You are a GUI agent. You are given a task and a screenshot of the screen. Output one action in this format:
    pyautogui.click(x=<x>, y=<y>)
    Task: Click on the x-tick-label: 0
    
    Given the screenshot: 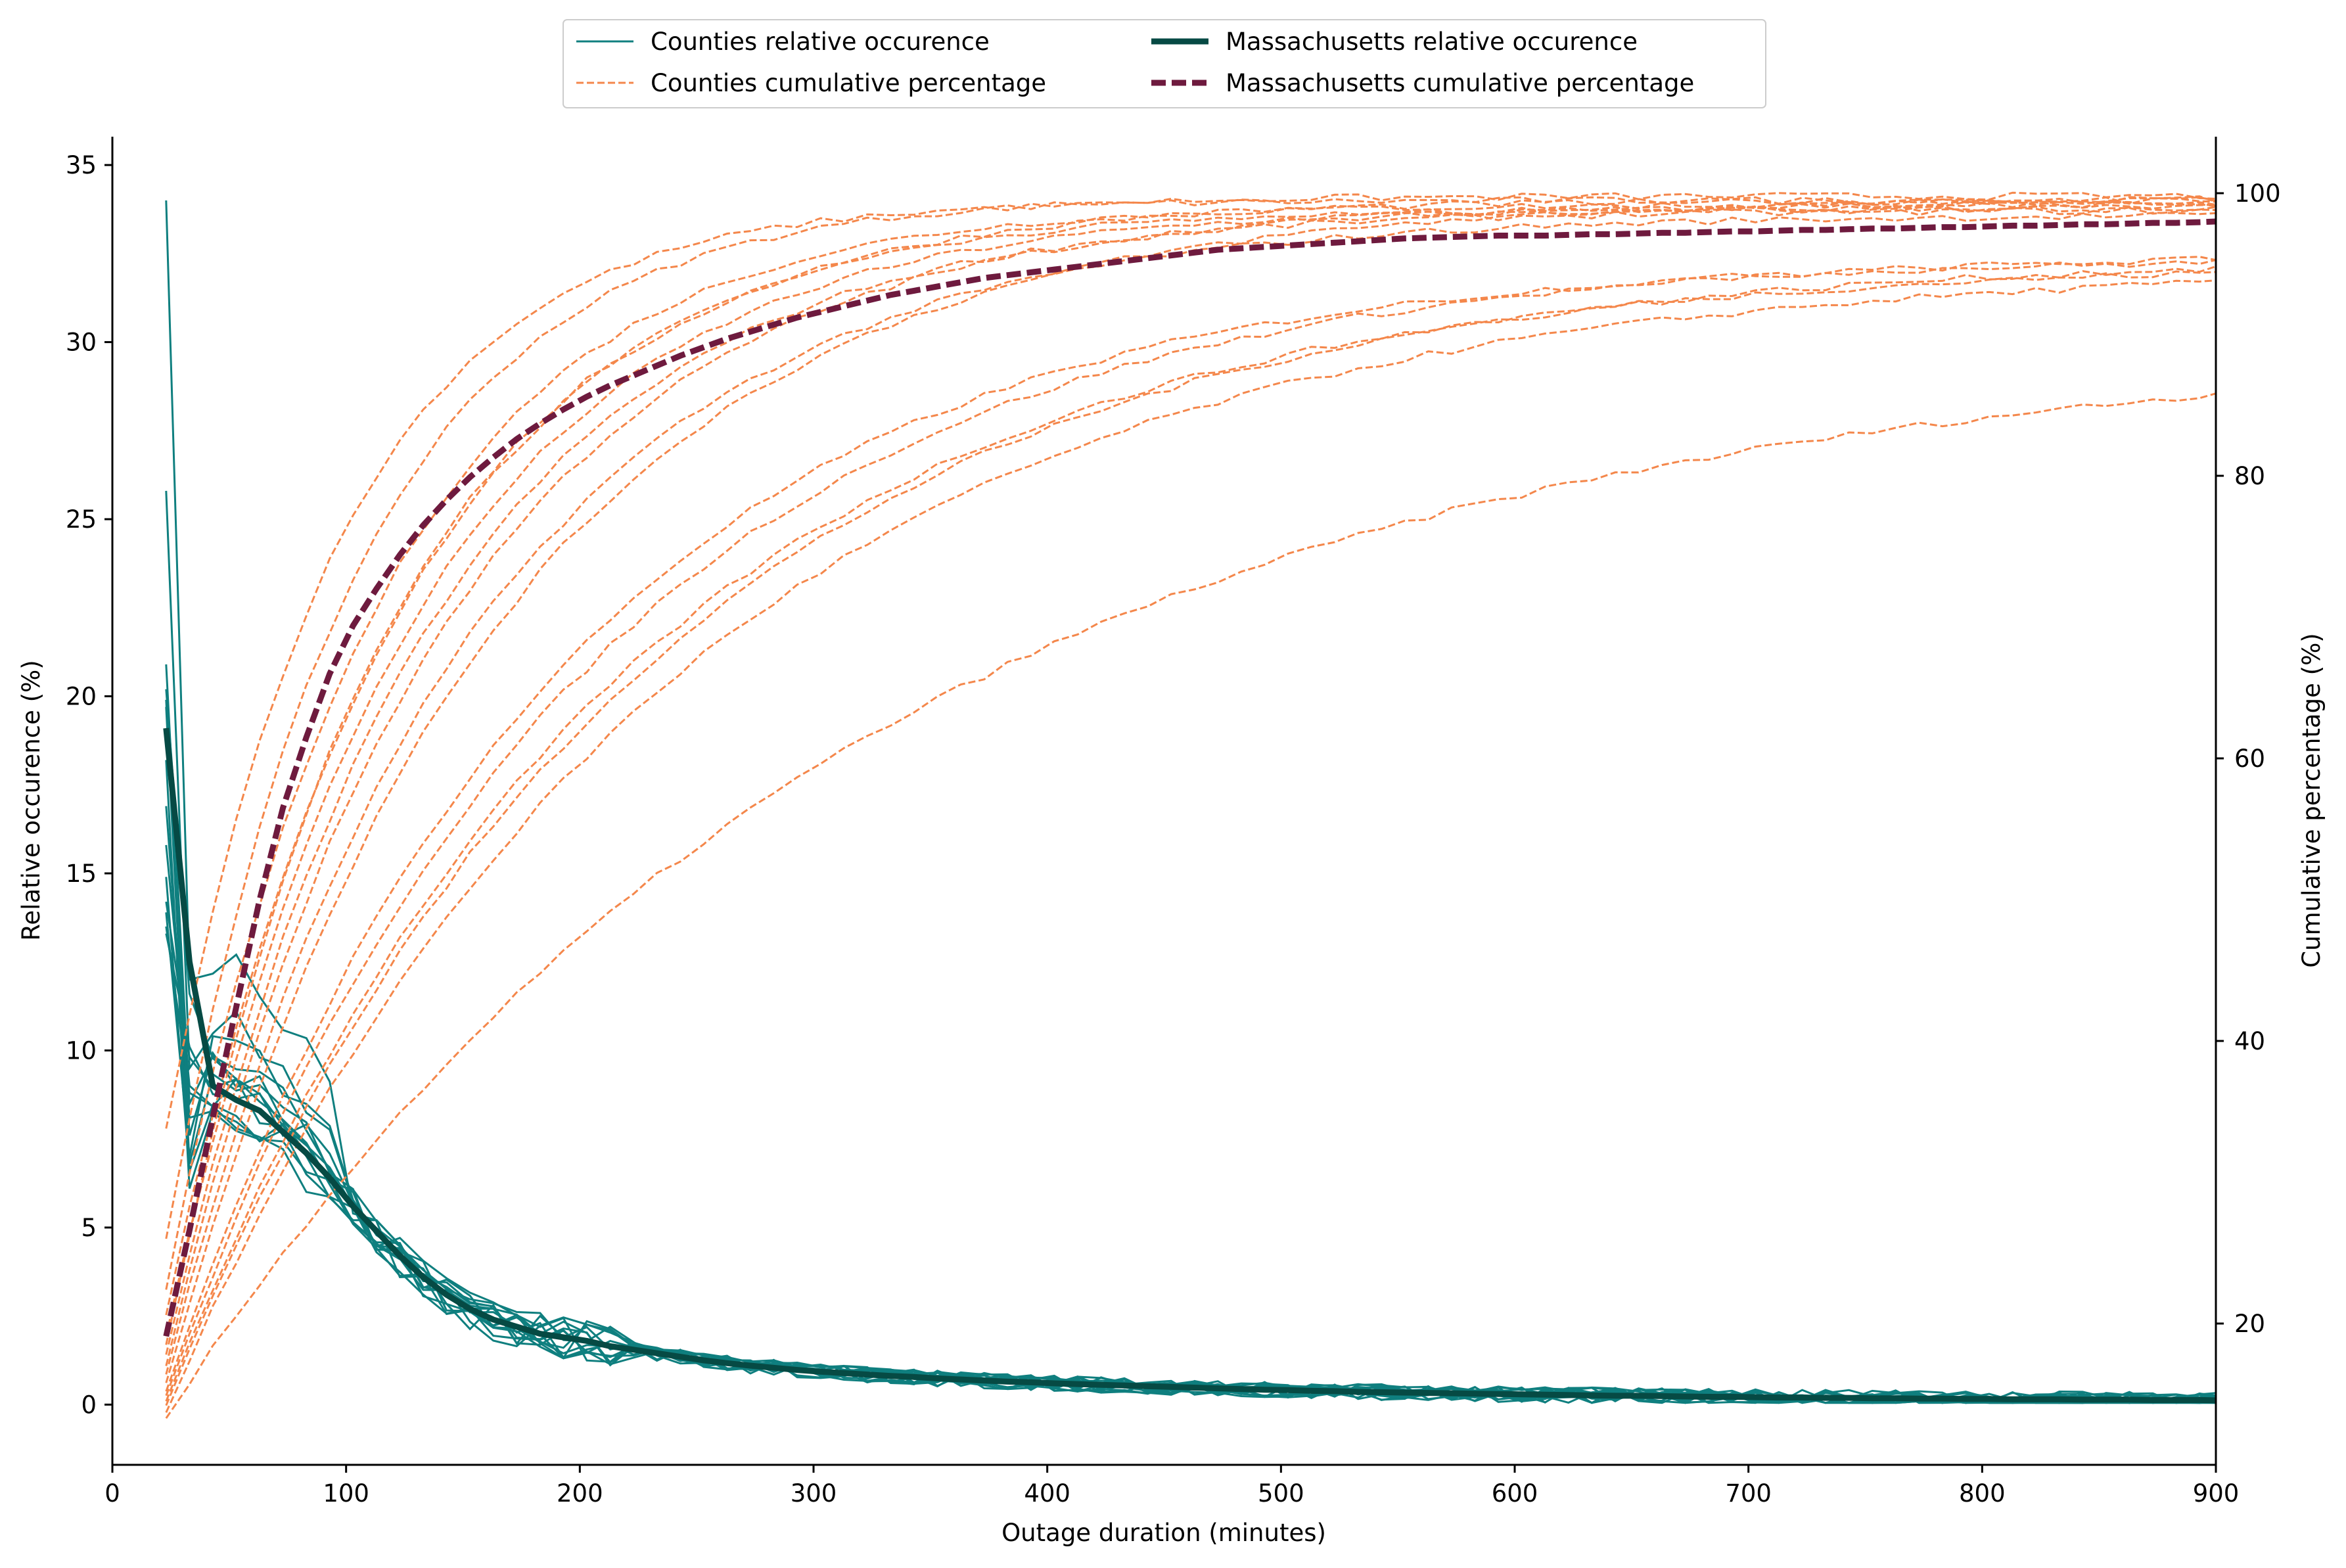 What is the action you would take?
    pyautogui.click(x=112, y=1493)
    